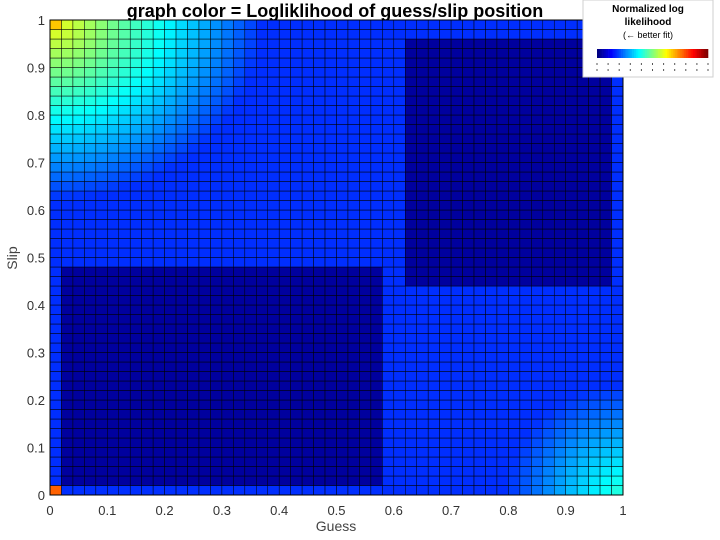 The height and width of the screenshot is (540, 720). What do you see at coordinates (336, 526) in the screenshot?
I see `x-axis-label: Guess` at bounding box center [336, 526].